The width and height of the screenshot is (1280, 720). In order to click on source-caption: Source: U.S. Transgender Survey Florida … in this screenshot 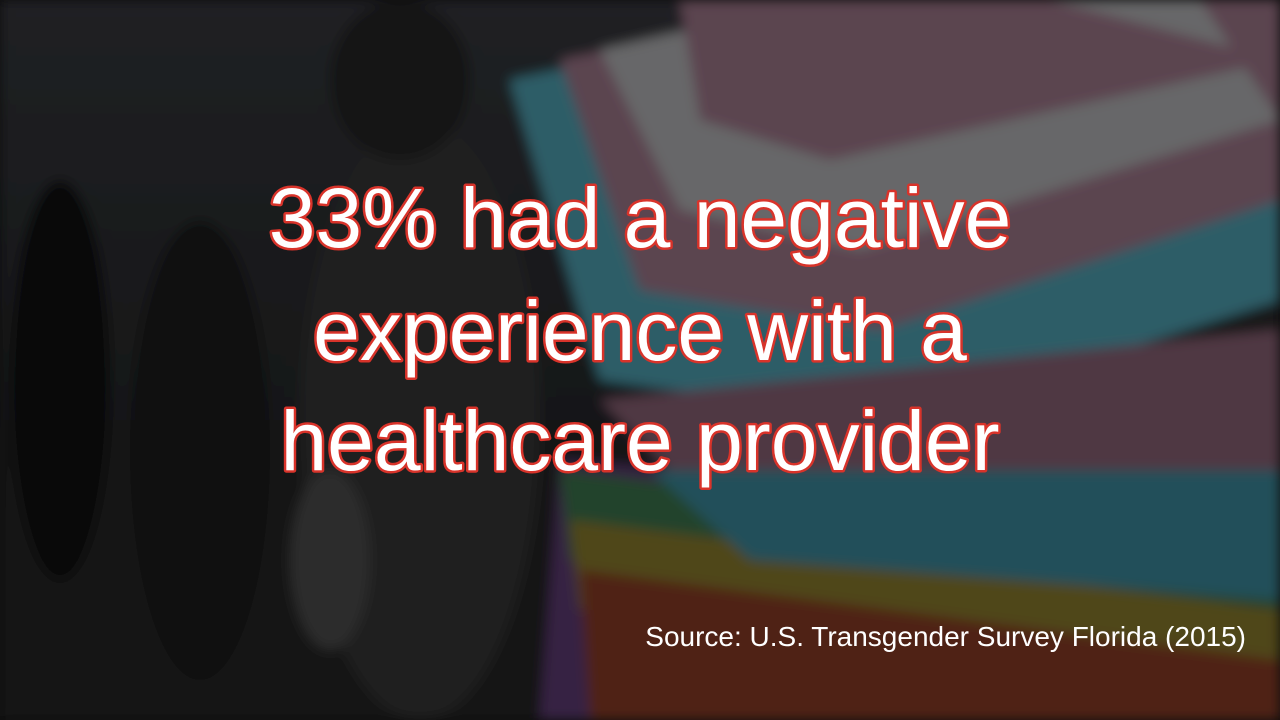, I will do `click(945, 636)`.